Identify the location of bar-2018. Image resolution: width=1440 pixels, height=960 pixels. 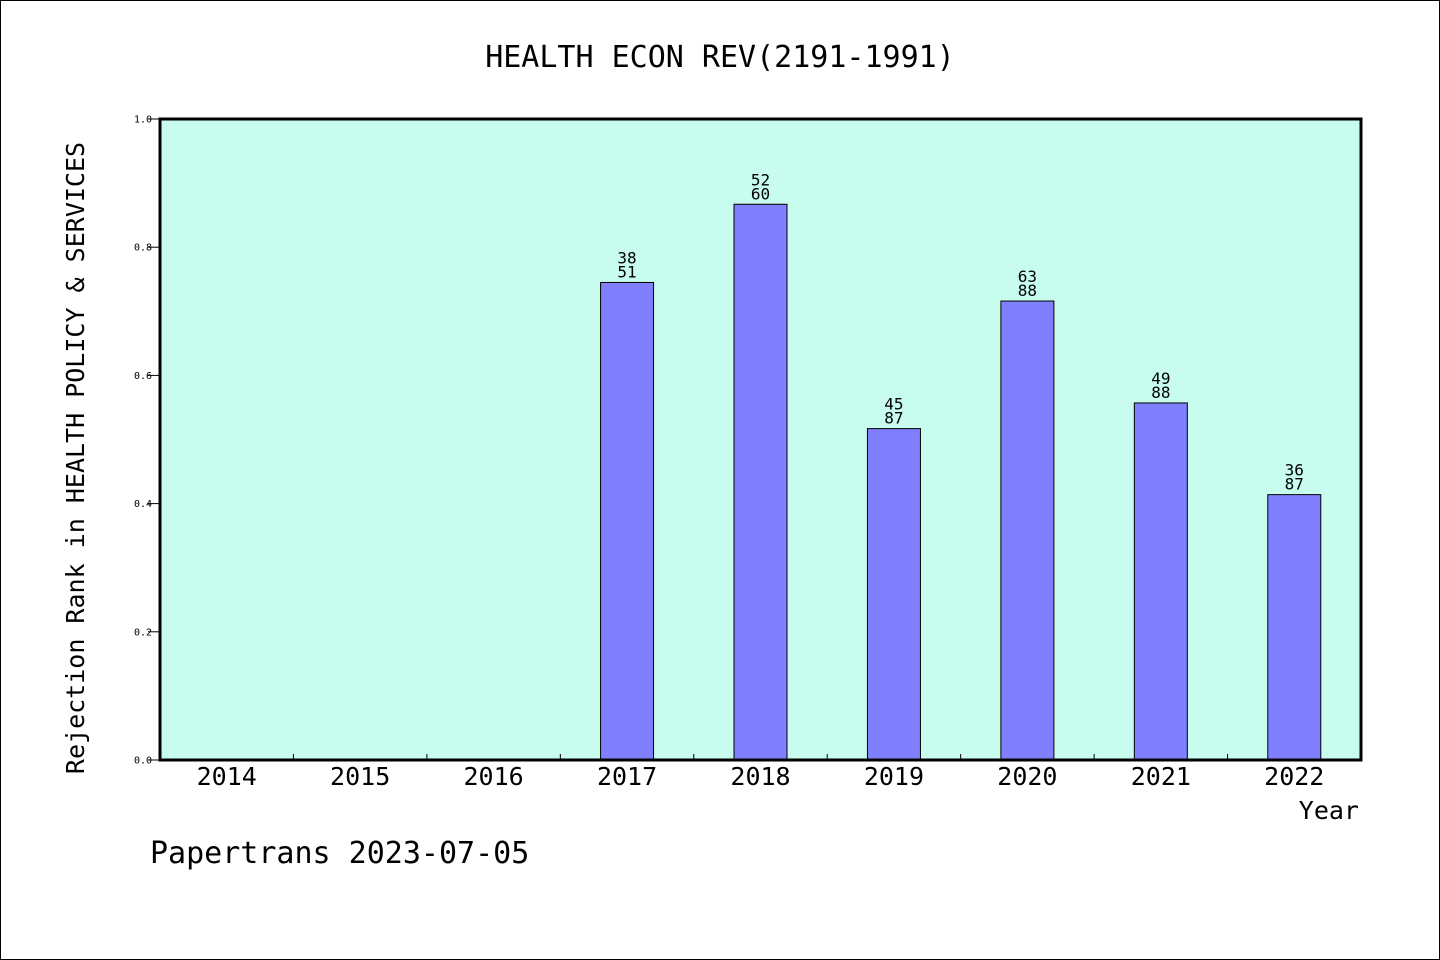
(760, 482).